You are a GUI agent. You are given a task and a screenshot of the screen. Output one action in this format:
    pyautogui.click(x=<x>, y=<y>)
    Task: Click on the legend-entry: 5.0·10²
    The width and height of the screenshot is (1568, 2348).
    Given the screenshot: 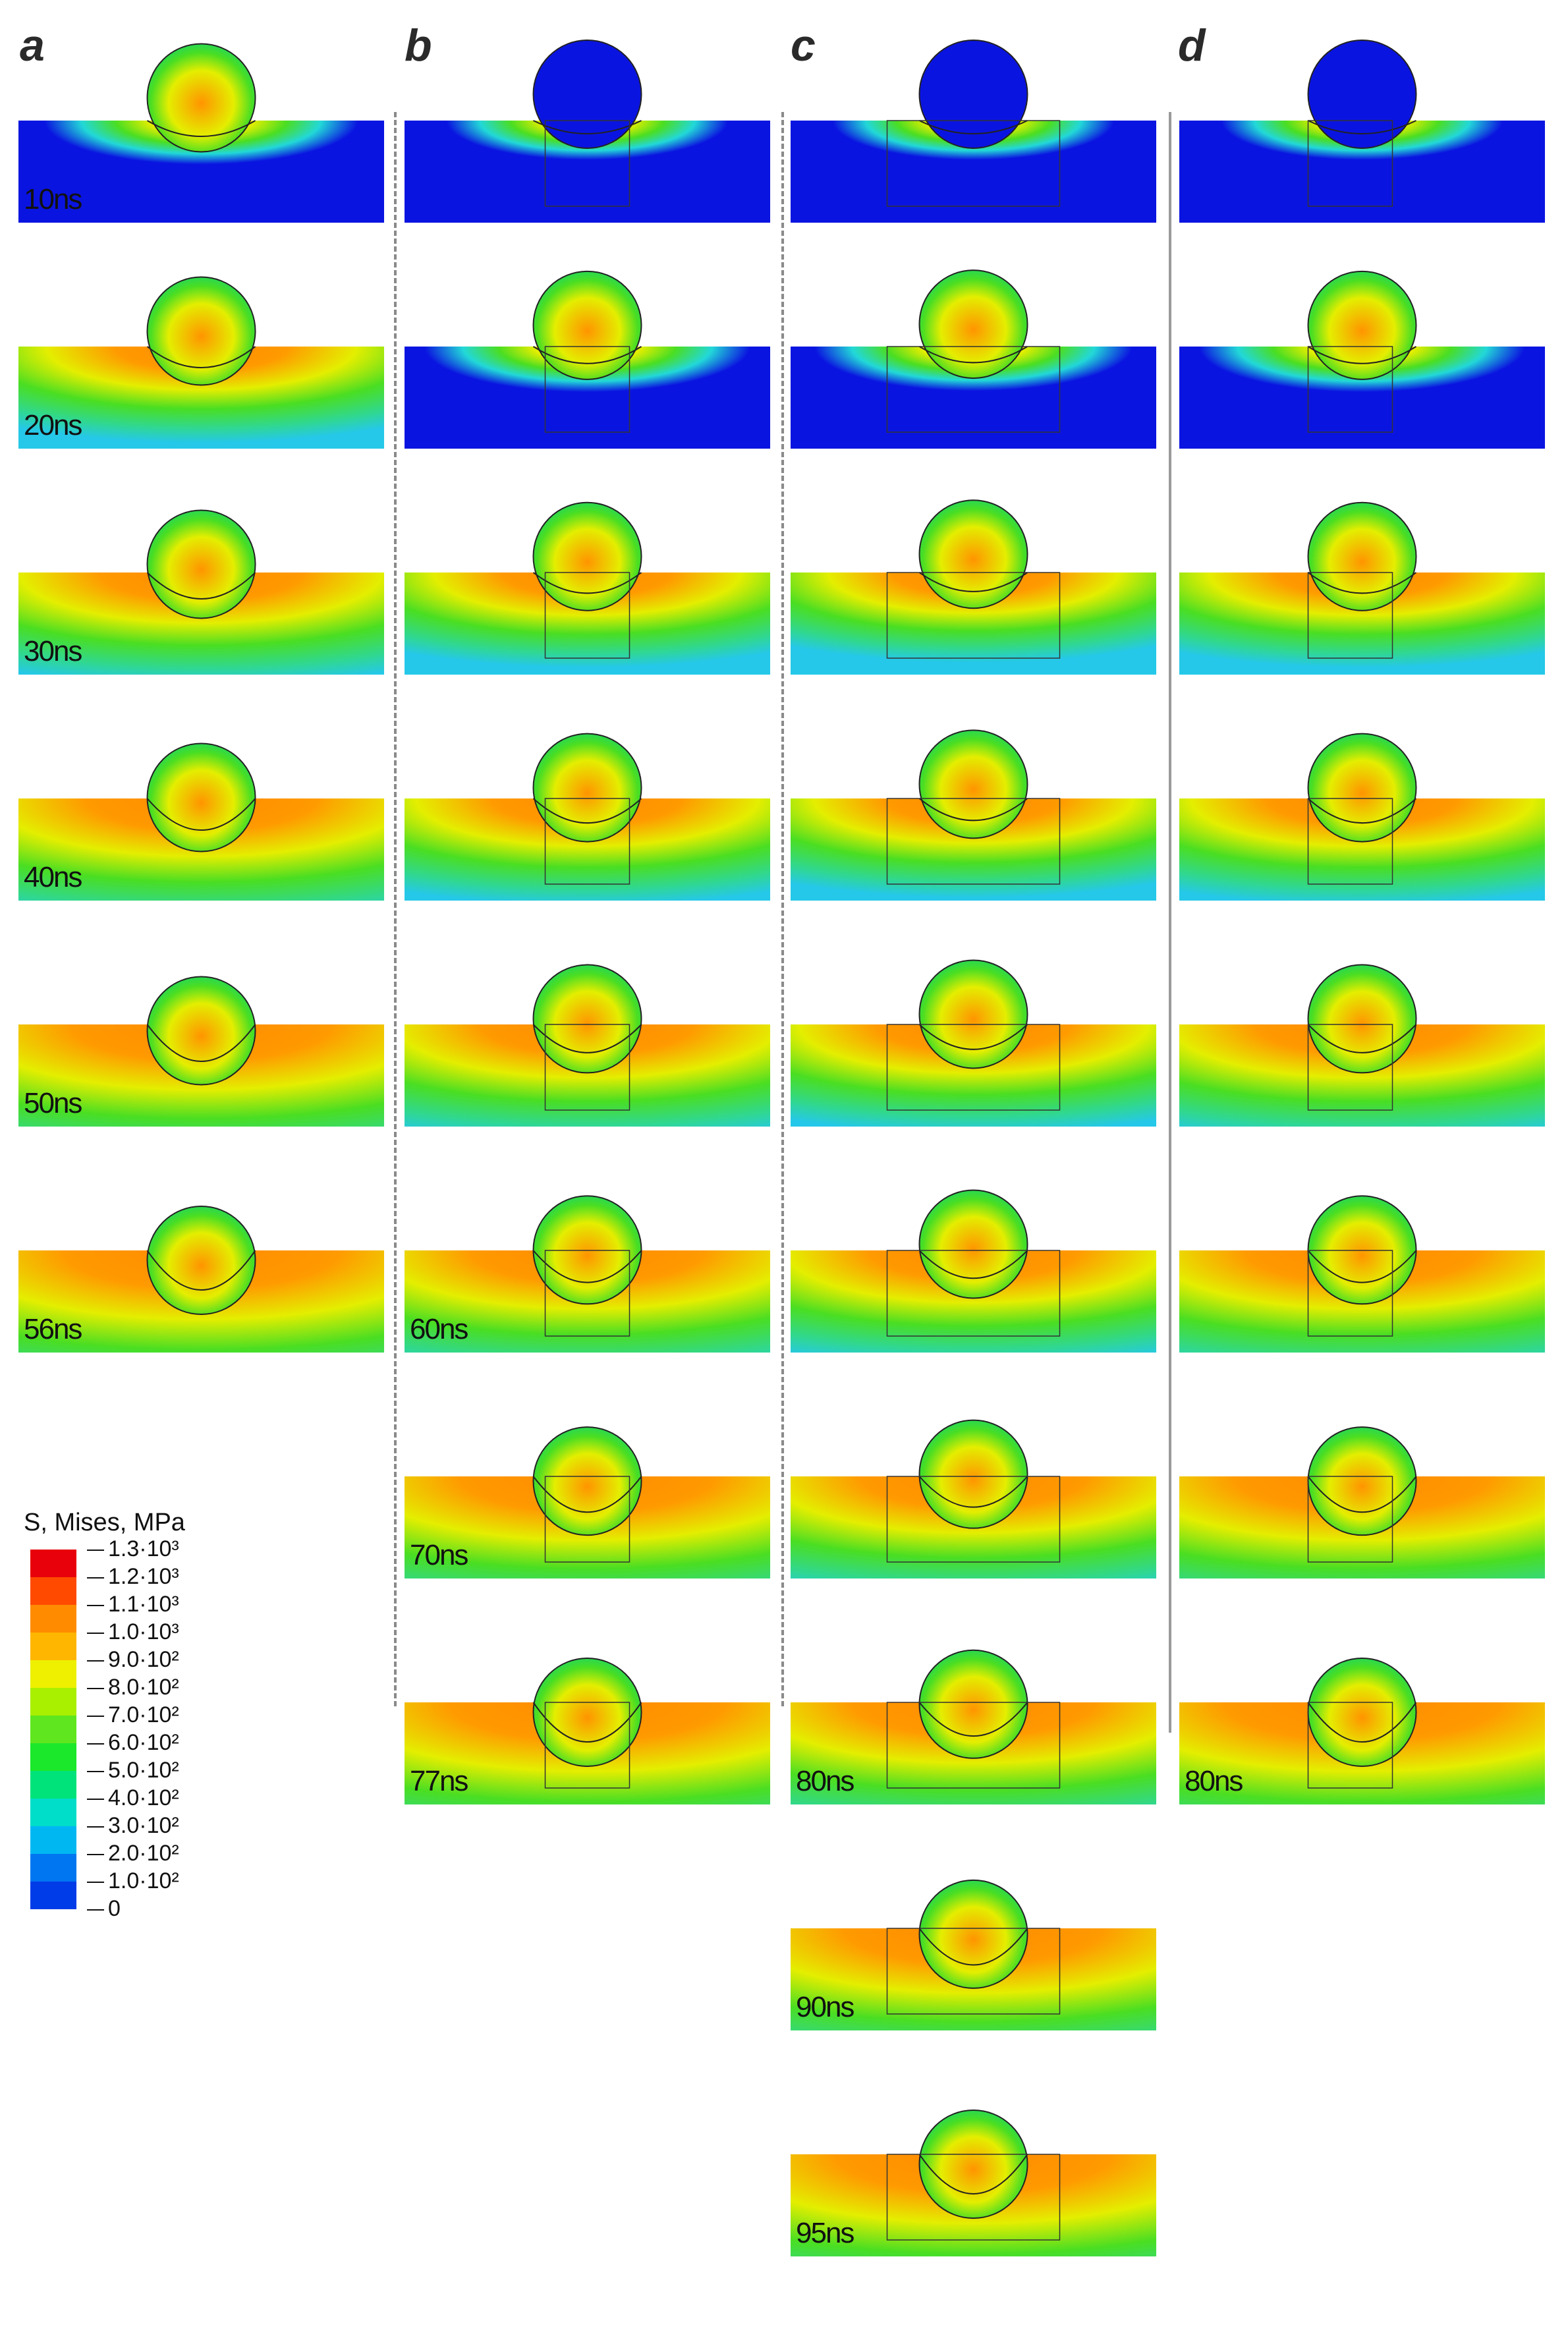 What is the action you would take?
    pyautogui.click(x=133, y=1770)
    